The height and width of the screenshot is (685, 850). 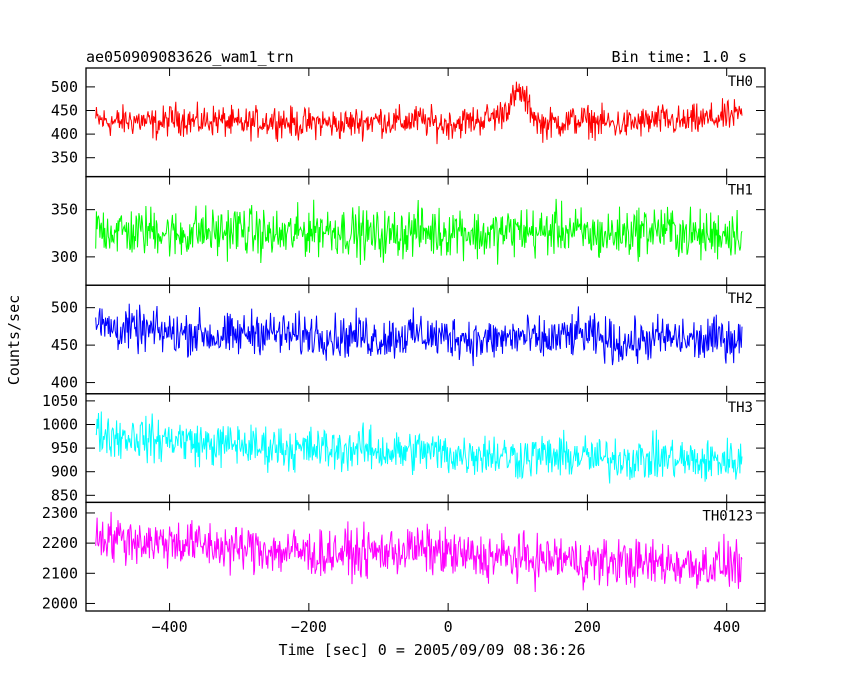 What do you see at coordinates (60, 513) in the screenshot?
I see `y-tick-label: 2300` at bounding box center [60, 513].